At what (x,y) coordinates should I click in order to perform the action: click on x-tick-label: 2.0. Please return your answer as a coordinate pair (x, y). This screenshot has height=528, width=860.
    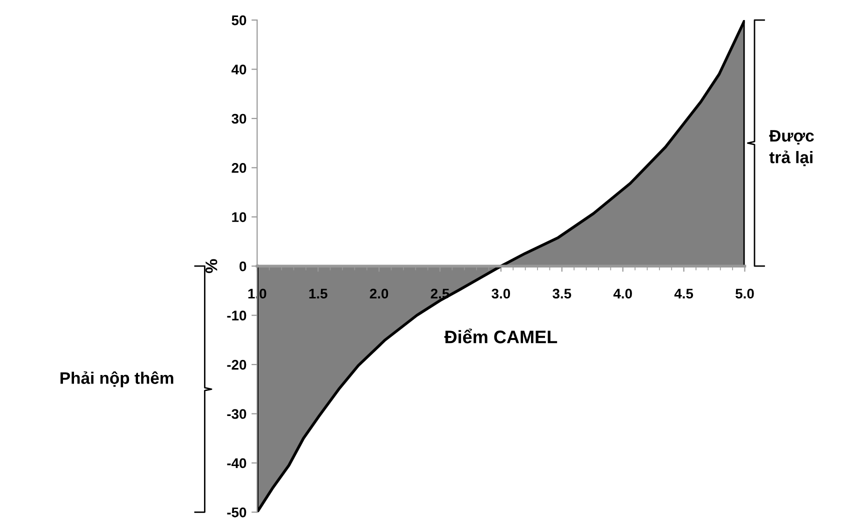
    Looking at the image, I should click on (379, 293).